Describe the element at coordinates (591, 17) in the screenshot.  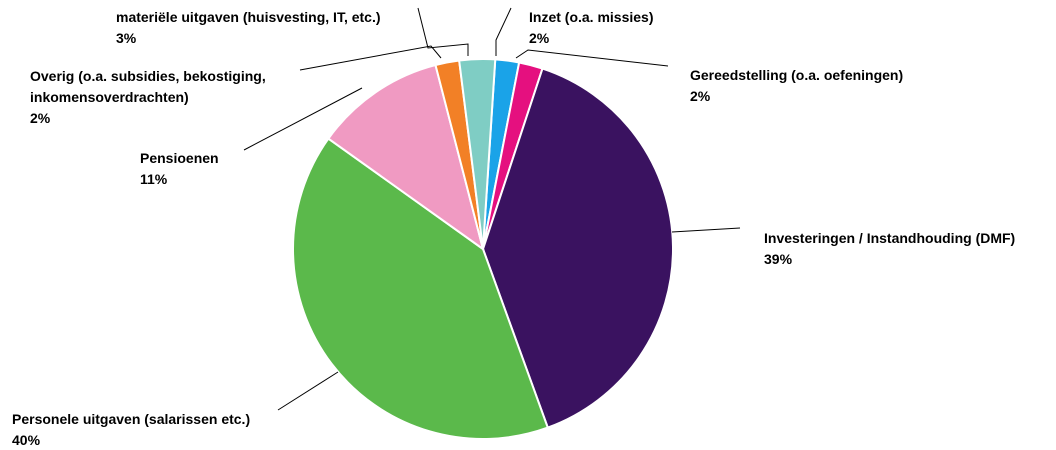
I see `slice-label-0-line-0: Inzet (o.a. missies)` at that location.